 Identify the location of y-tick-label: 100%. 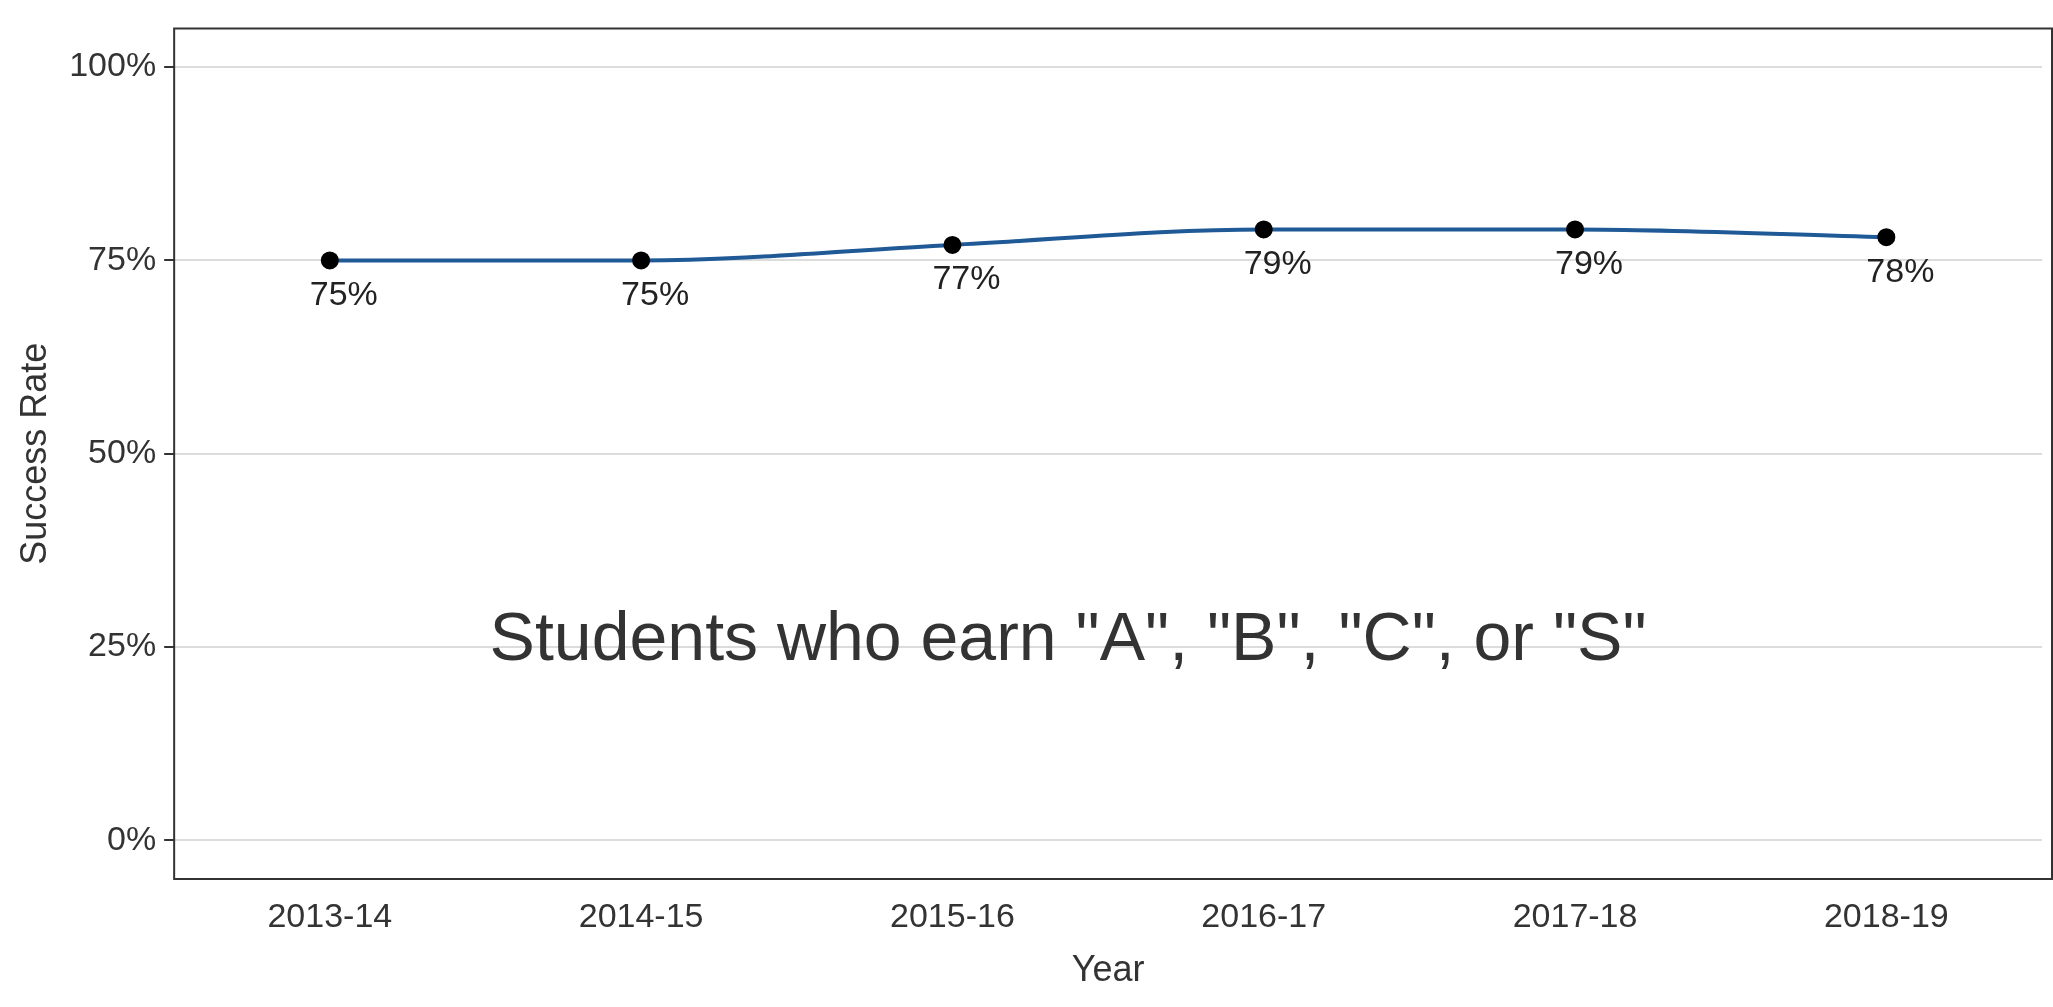
(113, 64).